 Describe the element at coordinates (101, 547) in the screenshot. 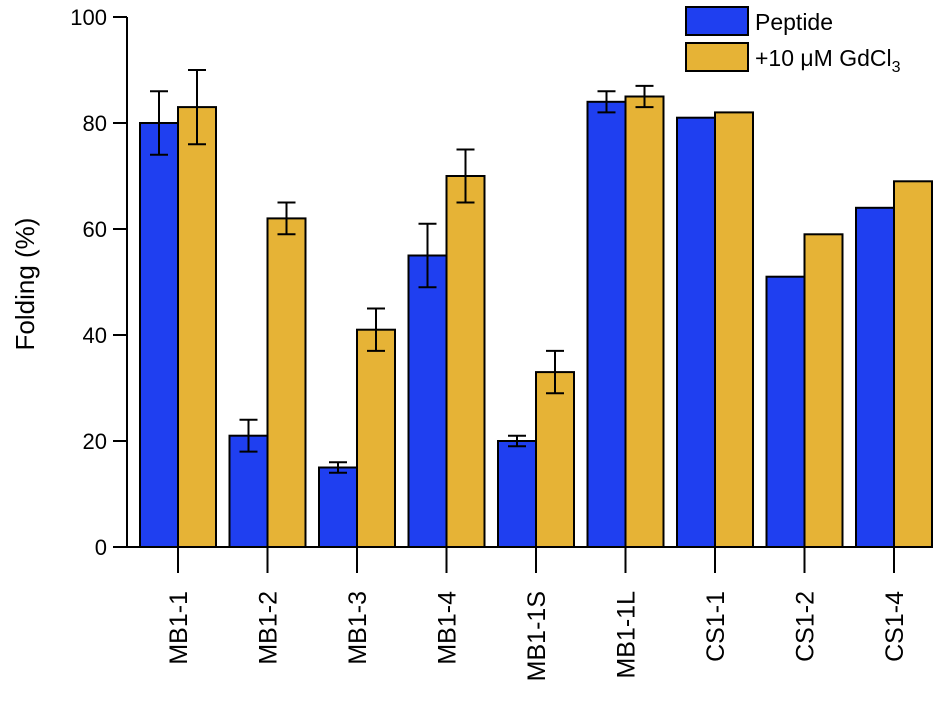

I see `y-tick-label-0: 0` at that location.